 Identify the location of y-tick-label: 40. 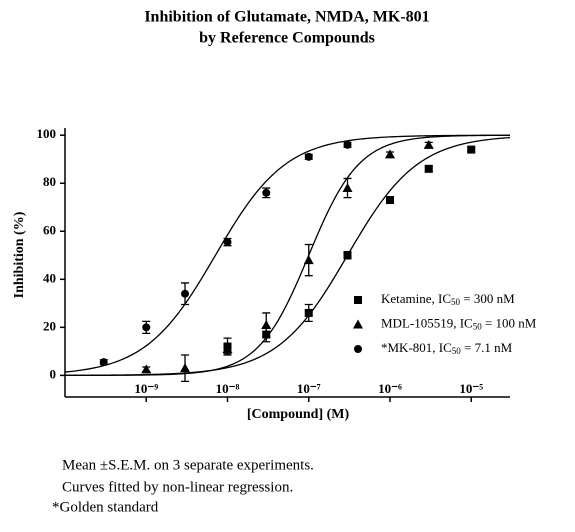
(49, 277).